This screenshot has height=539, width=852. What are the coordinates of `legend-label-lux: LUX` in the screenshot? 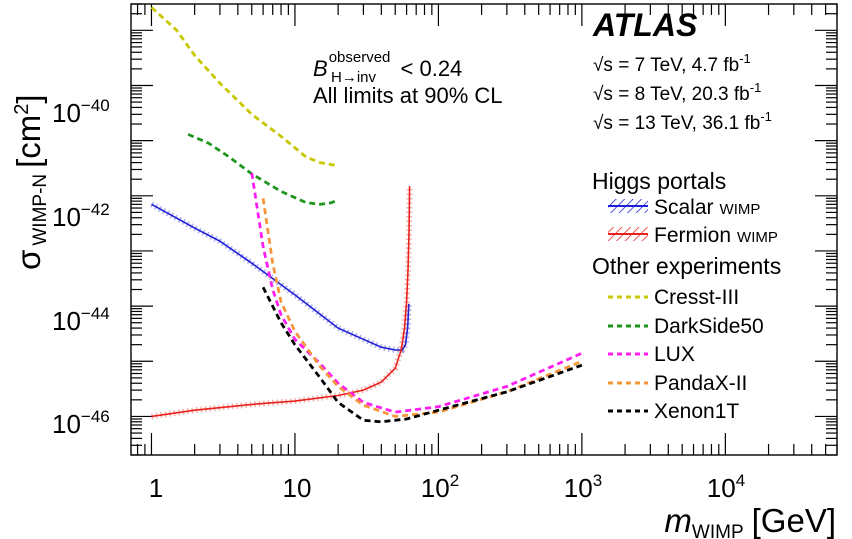 It's located at (674, 354).